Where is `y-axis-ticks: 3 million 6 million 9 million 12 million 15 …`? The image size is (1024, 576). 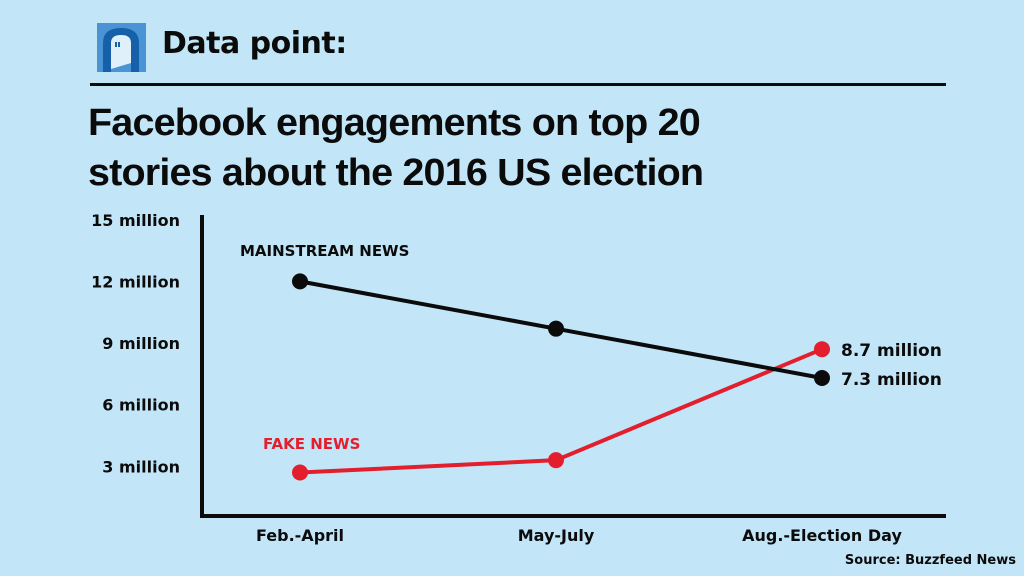
y-axis-ticks: 3 million 6 million 9 million 12 million 15 … is located at coordinates (135, 344).